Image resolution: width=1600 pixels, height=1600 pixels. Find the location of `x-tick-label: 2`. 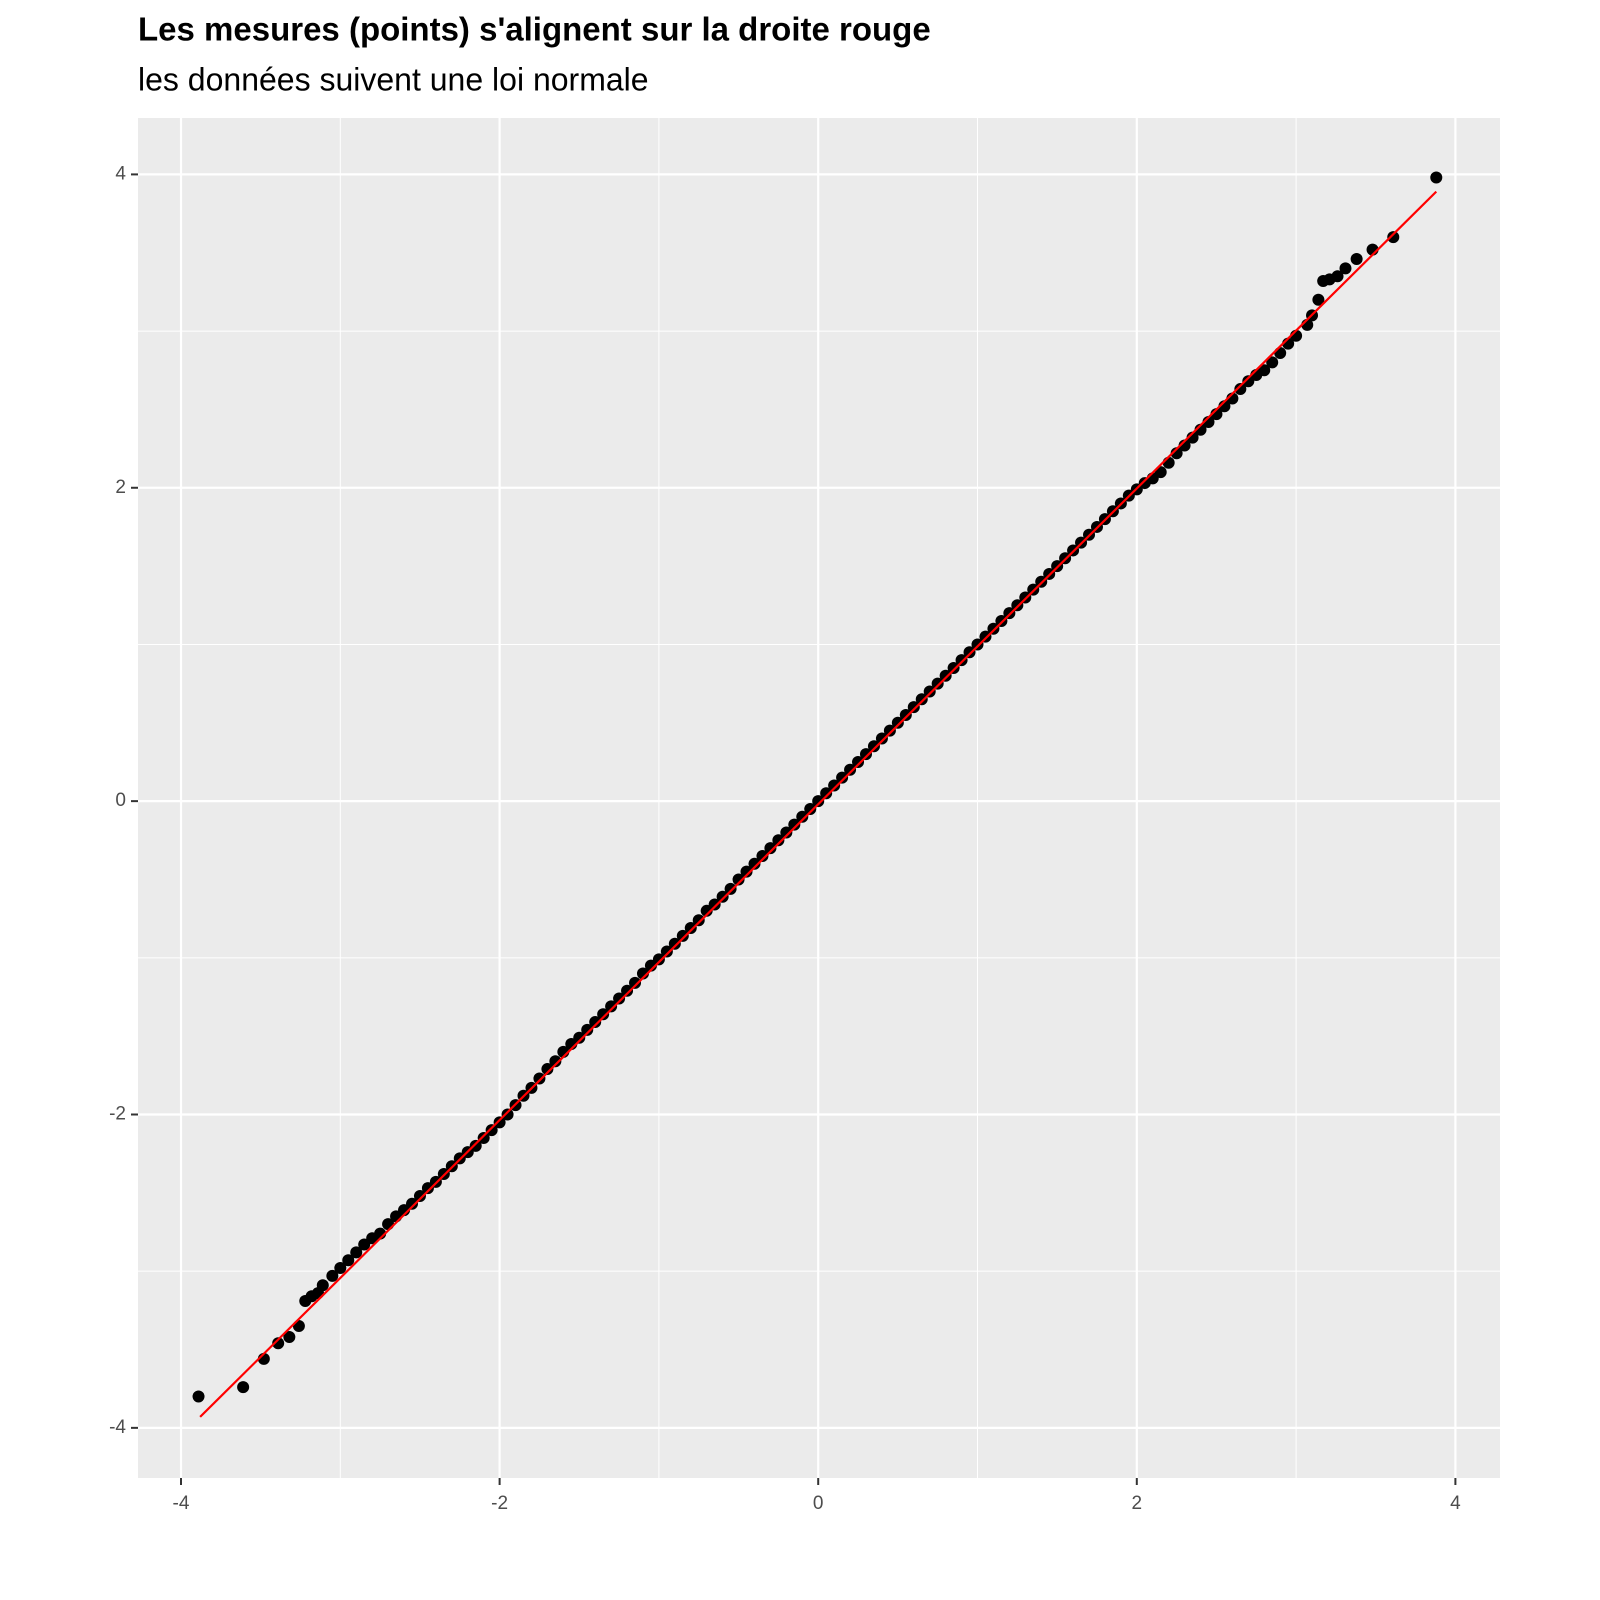

x-tick-label: 2 is located at coordinates (1137, 1503).